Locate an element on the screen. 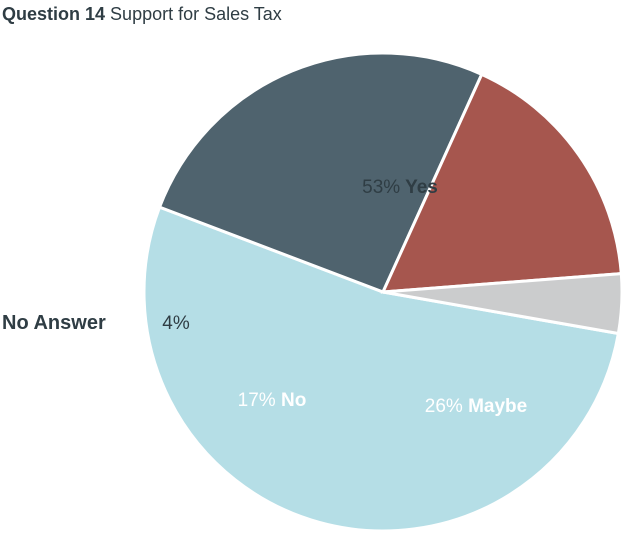 The image size is (625, 536). slice-percent-no-answer: 4% is located at coordinates (176, 323).